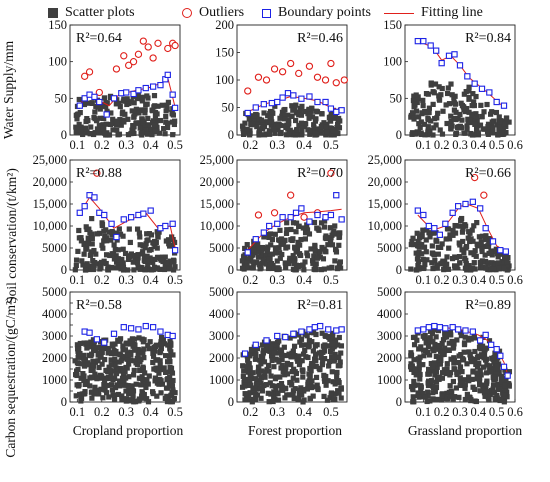  What do you see at coordinates (442, 280) in the screenshot?
I see `panel-6-xtick-label-1: 0.2` at bounding box center [442, 280].